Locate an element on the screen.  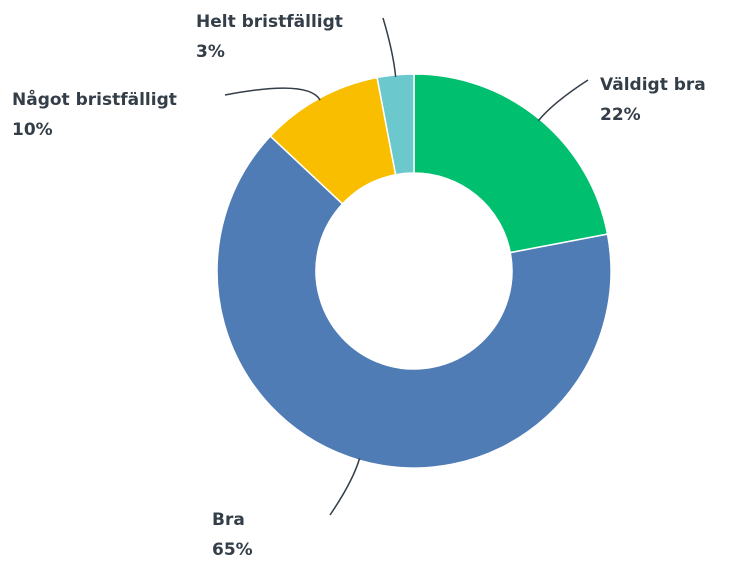
slice-value: 22% is located at coordinates (620, 115).